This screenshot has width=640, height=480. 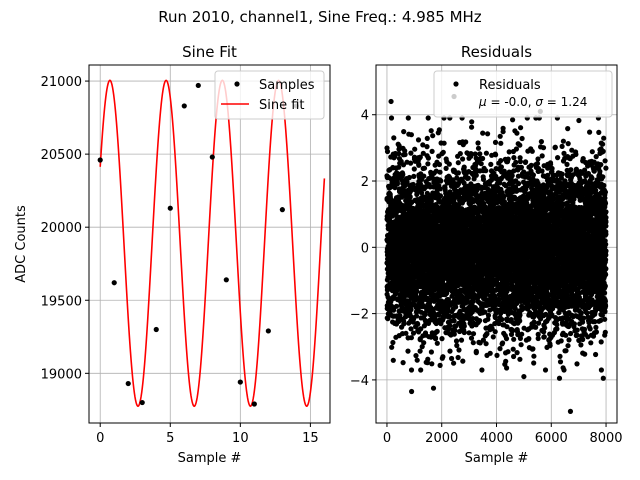 I want to click on sine-fit-legend: Samples Sine fit, so click(x=269, y=95).